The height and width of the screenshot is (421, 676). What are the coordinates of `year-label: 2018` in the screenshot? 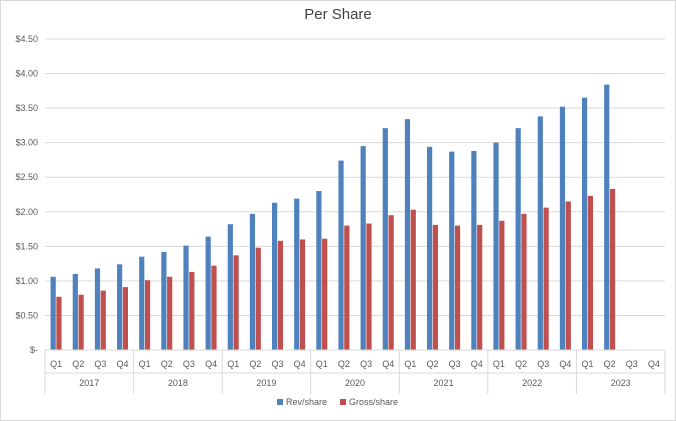 It's located at (178, 383).